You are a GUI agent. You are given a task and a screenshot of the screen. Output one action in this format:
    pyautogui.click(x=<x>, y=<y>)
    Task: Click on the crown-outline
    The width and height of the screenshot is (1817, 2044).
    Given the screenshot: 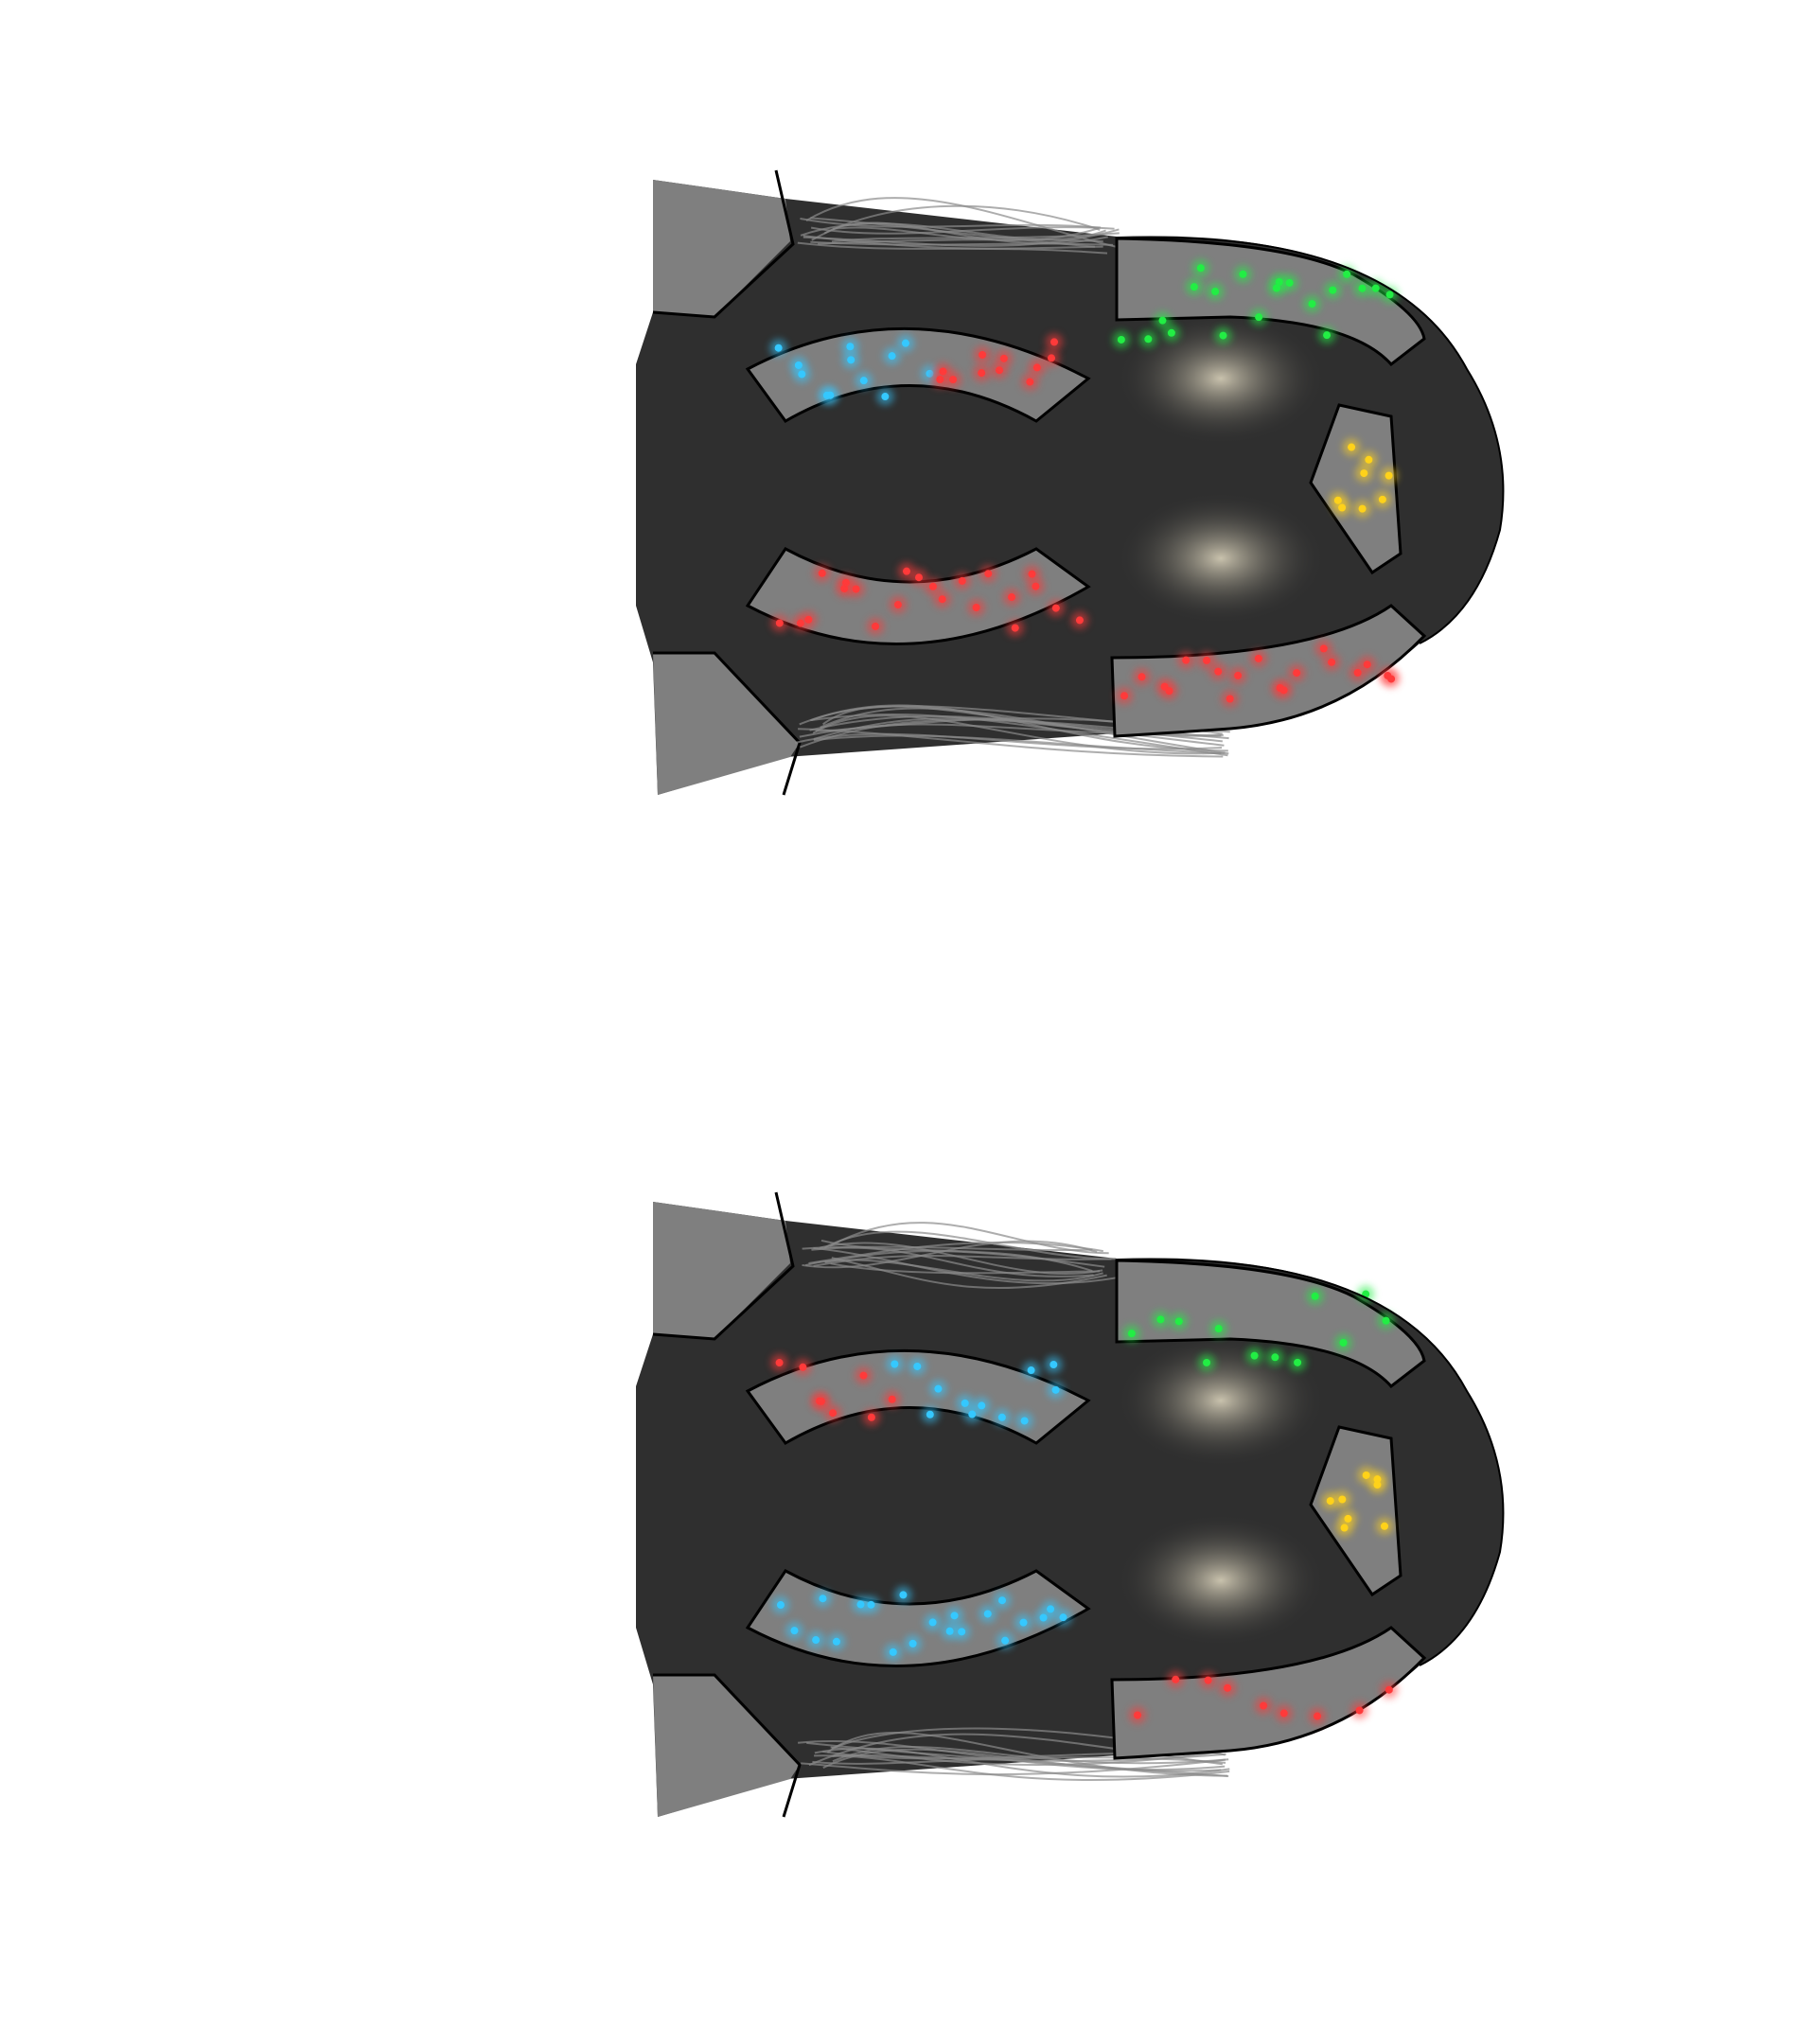 What is the action you would take?
    pyautogui.click(x=1311, y=1462)
    